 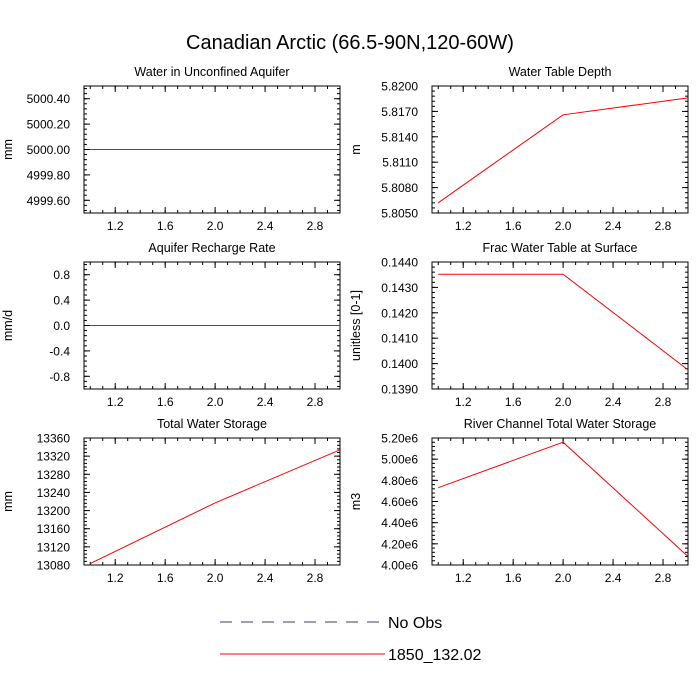 What do you see at coordinates (61, 301) in the screenshot?
I see `y-tick-label: 0.4` at bounding box center [61, 301].